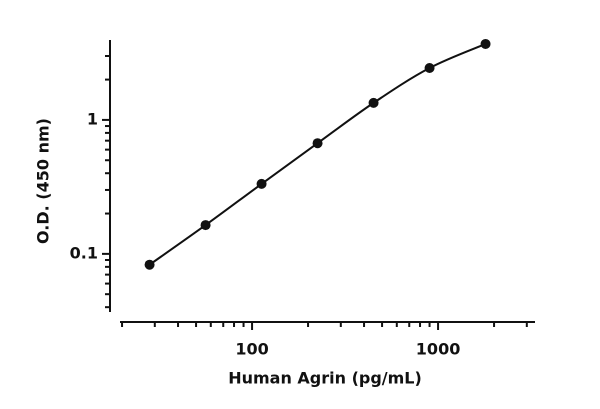 This screenshot has width=600, height=409. What do you see at coordinates (92, 118) in the screenshot?
I see `y-tick-label: 1` at bounding box center [92, 118].